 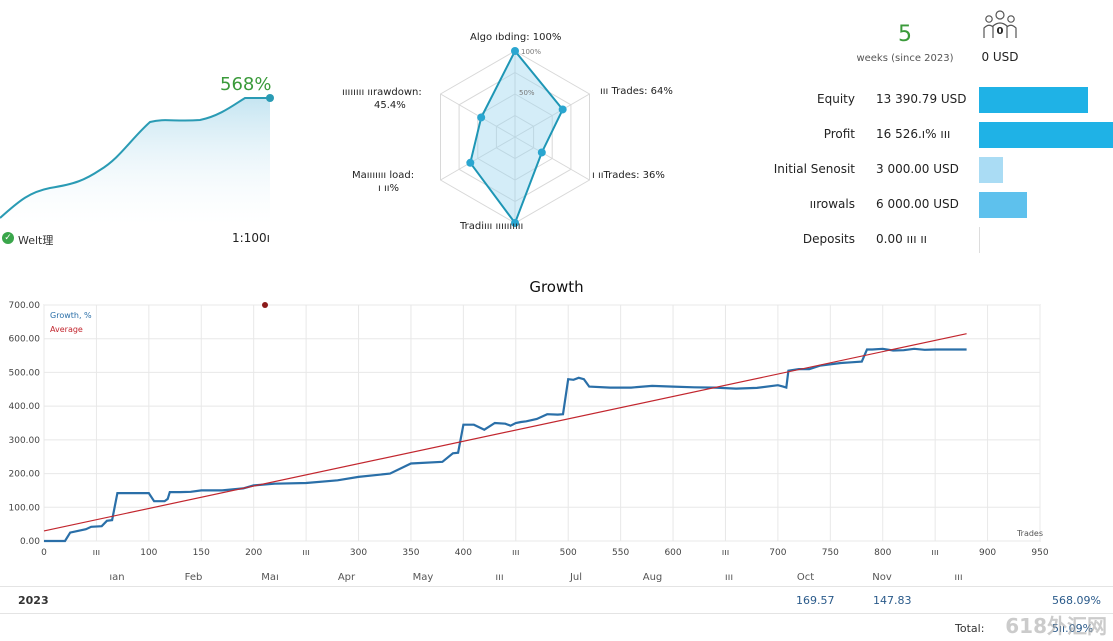 What do you see at coordinates (71, 315) in the screenshot?
I see `legend-entry: Growth, %` at bounding box center [71, 315].